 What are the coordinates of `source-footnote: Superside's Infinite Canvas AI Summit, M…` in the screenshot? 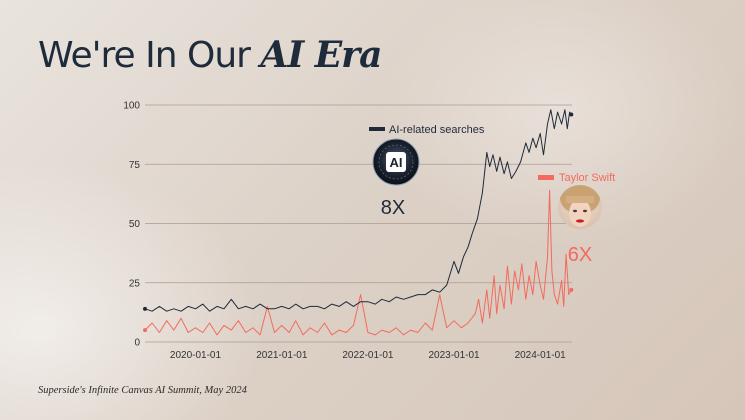 It's located at (142, 390).